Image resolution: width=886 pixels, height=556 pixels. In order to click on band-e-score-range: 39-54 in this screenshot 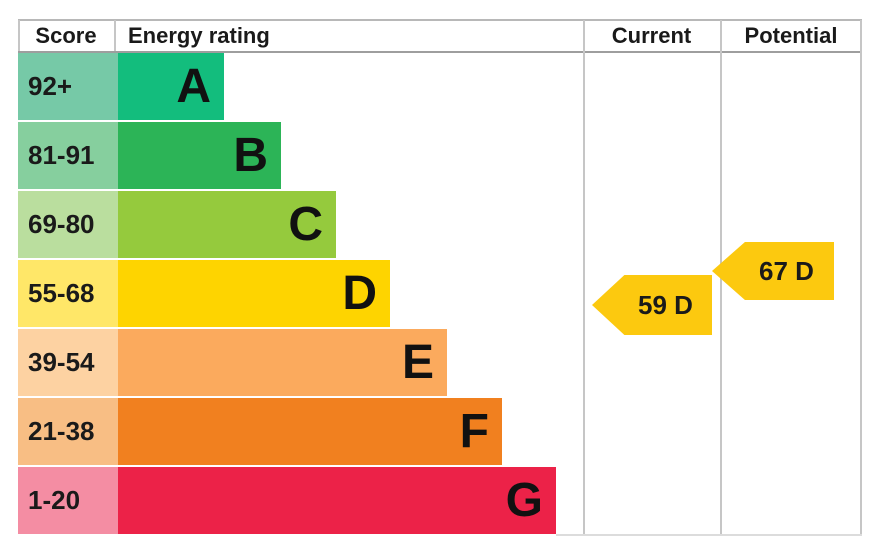, I will do `click(68, 363)`.